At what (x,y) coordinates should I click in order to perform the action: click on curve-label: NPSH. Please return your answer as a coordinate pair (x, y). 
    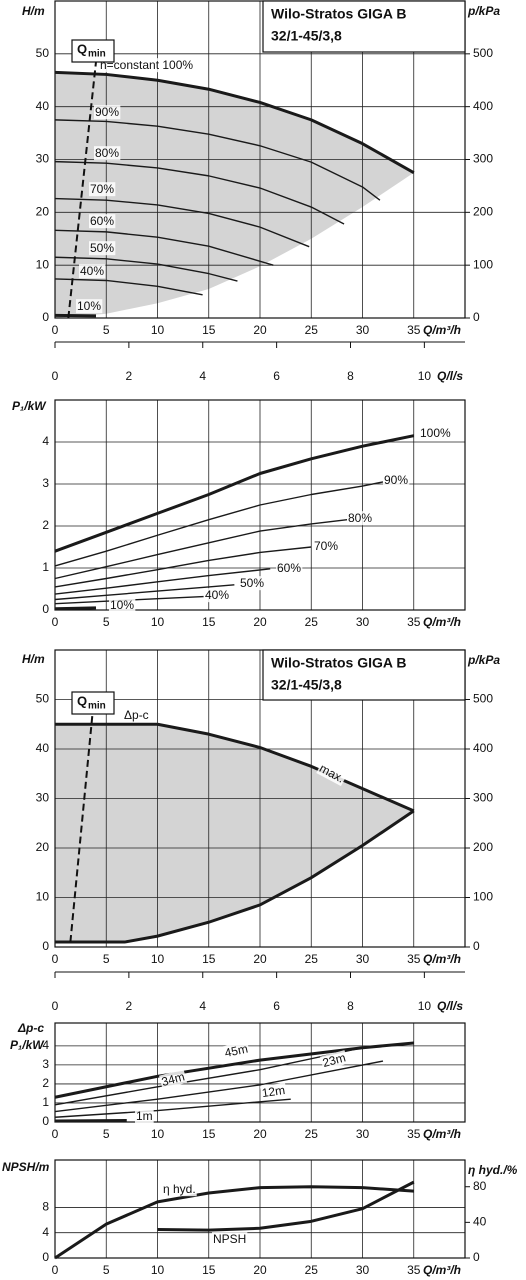
    Looking at the image, I should click on (229, 1239).